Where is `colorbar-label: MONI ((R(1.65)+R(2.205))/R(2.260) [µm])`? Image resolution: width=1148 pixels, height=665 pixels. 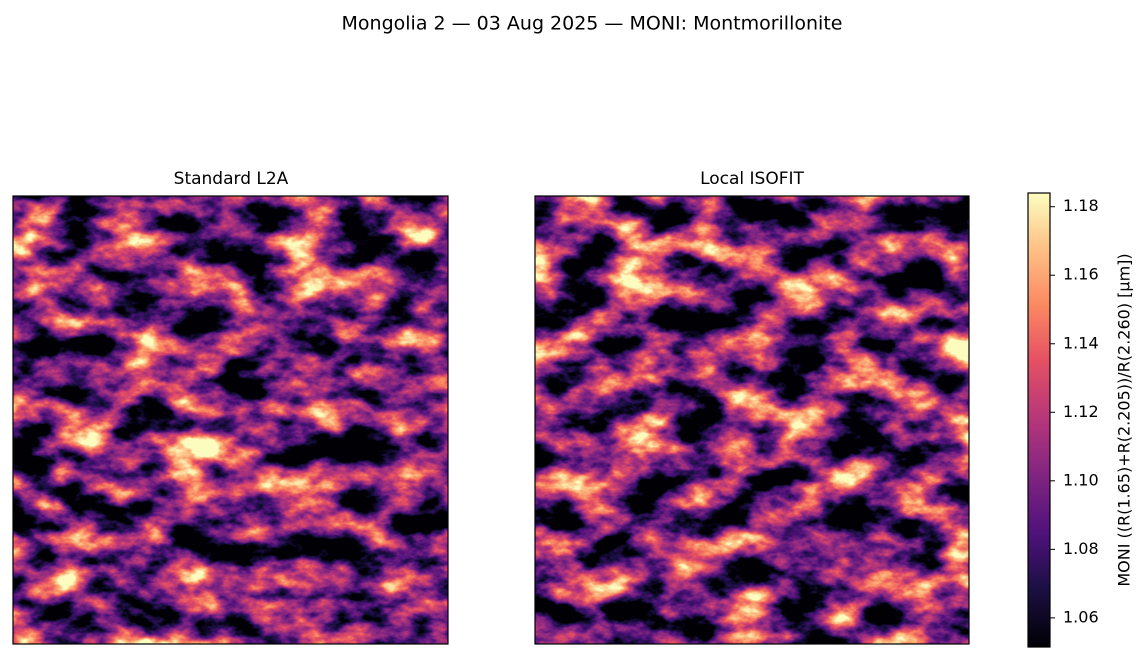 colorbar-label: MONI ((R(1.65)+R(2.205))/R(2.260) [µm]) is located at coordinates (1124, 419).